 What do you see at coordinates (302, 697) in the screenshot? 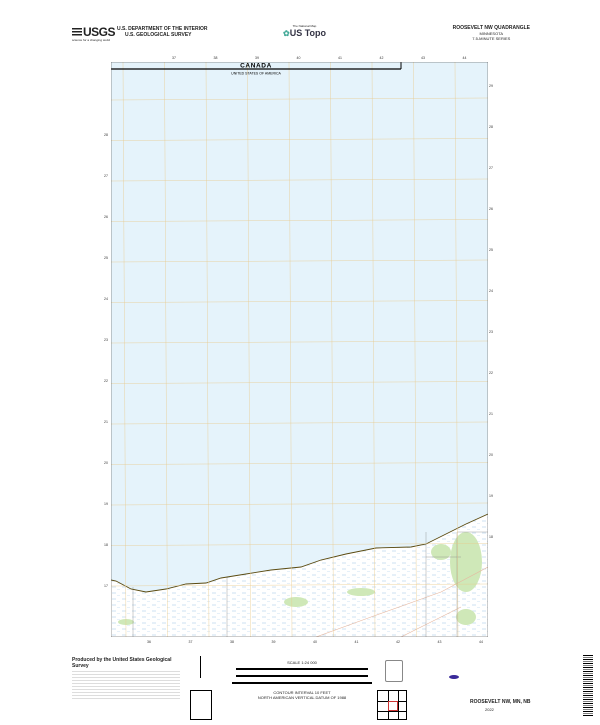
I see `datum-note: NORTH AMERICAN VERTICAL DATUM OF 1988` at bounding box center [302, 697].